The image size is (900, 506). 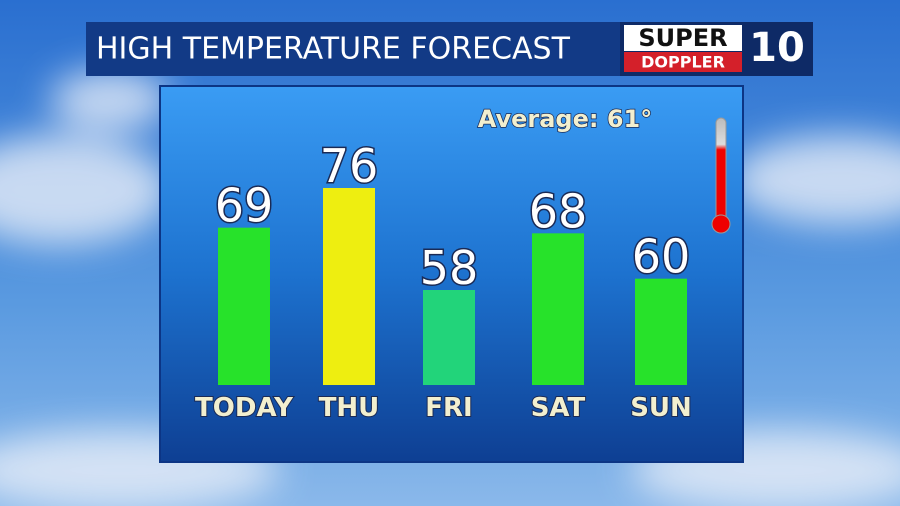 What do you see at coordinates (244, 206) in the screenshot?
I see `value-label: 69` at bounding box center [244, 206].